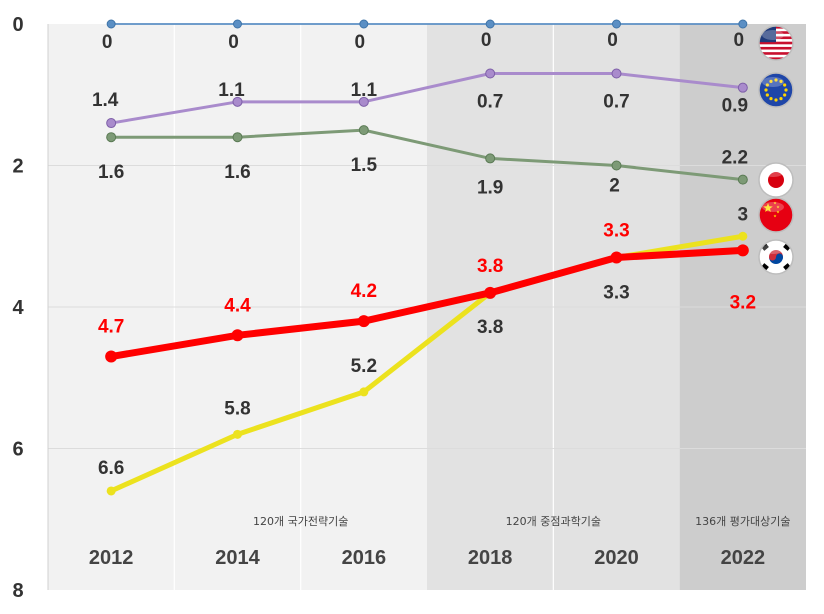 The image size is (824, 614). Describe the element at coordinates (17, 167) in the screenshot. I see `y-tick-label: 2` at that location.